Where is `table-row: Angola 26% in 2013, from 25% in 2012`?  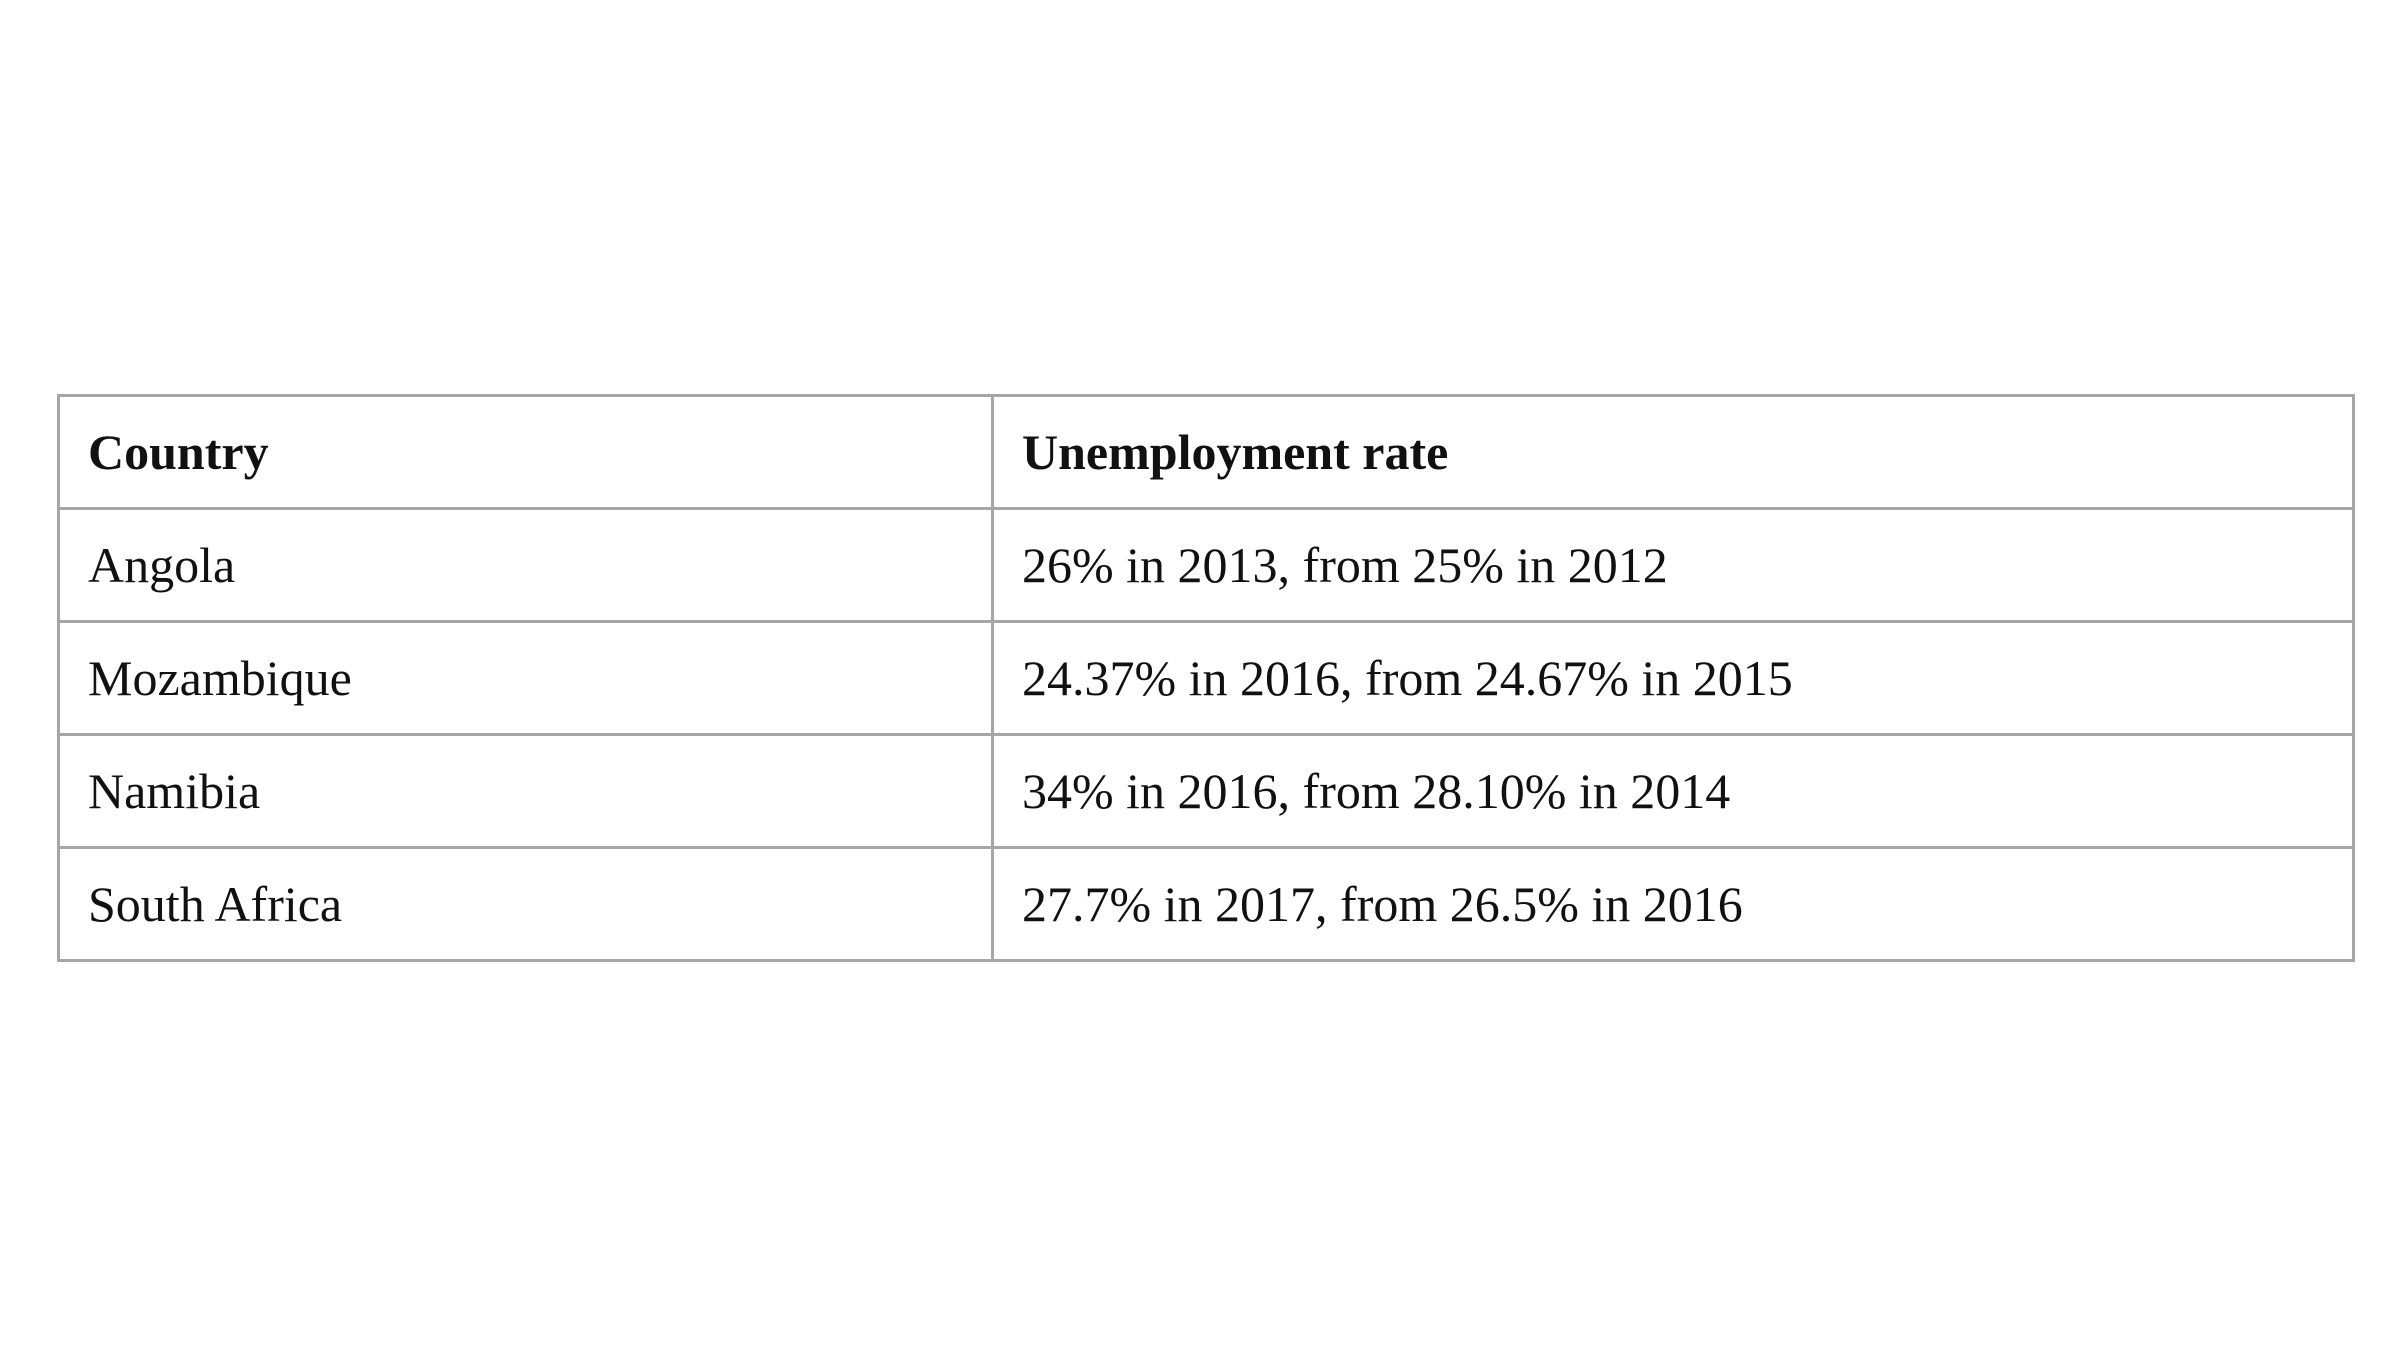 table-row: Angola 26% in 2013, from 25% in 2012 is located at coordinates (1206, 565).